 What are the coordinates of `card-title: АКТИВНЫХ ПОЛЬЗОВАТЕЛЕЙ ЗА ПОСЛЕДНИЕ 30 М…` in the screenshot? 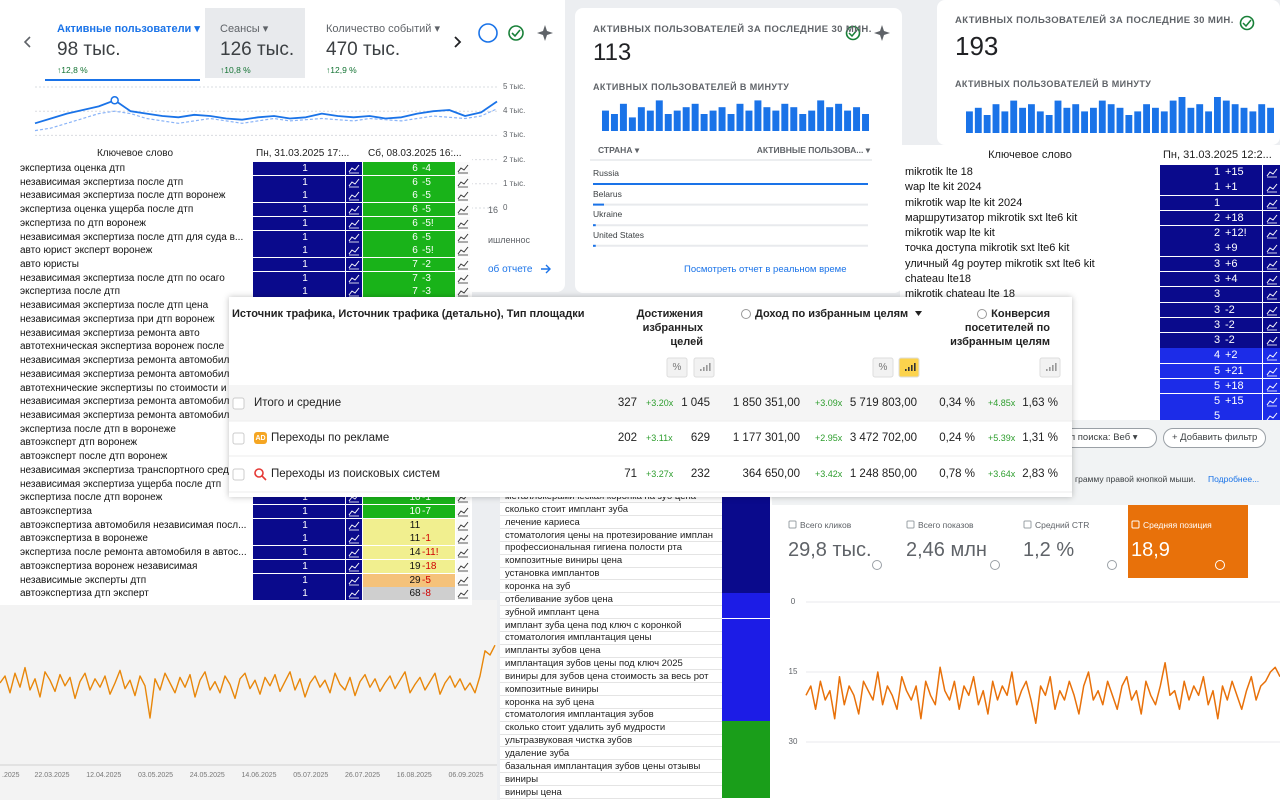 It's located at (1094, 20).